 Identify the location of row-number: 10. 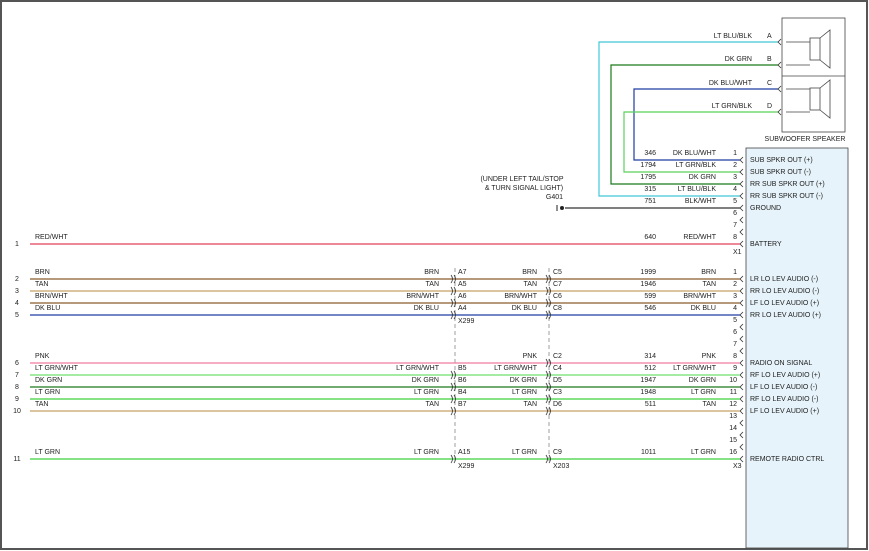
(17, 411).